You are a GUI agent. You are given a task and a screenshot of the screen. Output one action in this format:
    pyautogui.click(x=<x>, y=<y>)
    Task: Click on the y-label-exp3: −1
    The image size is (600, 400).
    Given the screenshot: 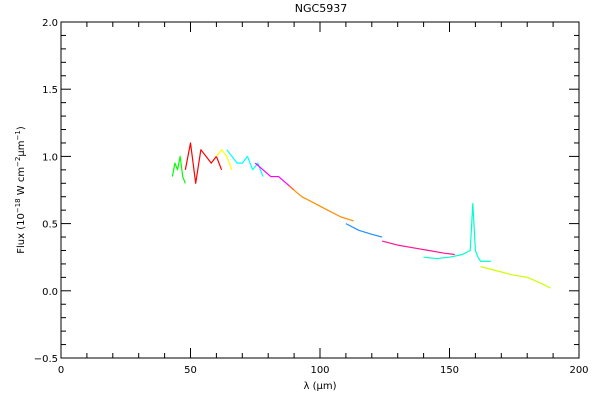 What is the action you would take?
    pyautogui.click(x=18, y=135)
    